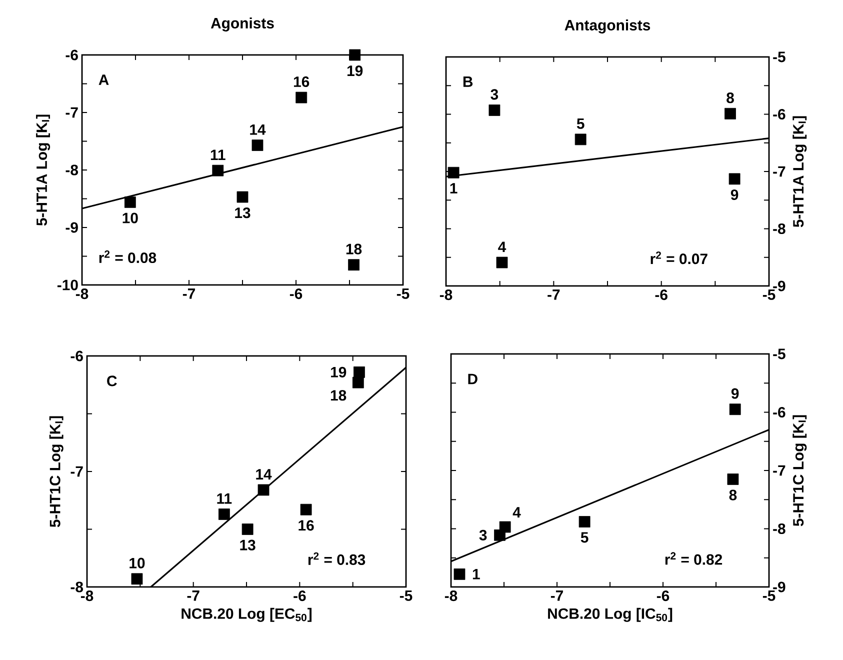  What do you see at coordinates (468, 81) in the screenshot?
I see `annotation: B` at bounding box center [468, 81].